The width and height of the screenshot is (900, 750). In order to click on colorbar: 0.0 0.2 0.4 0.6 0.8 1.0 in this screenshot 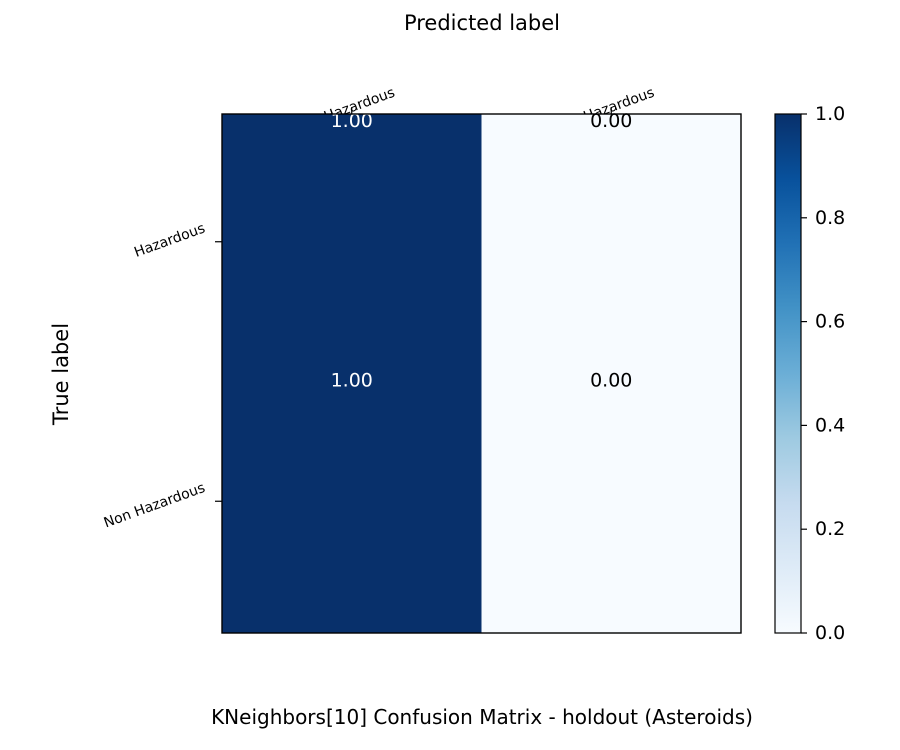, I will do `click(809, 373)`.